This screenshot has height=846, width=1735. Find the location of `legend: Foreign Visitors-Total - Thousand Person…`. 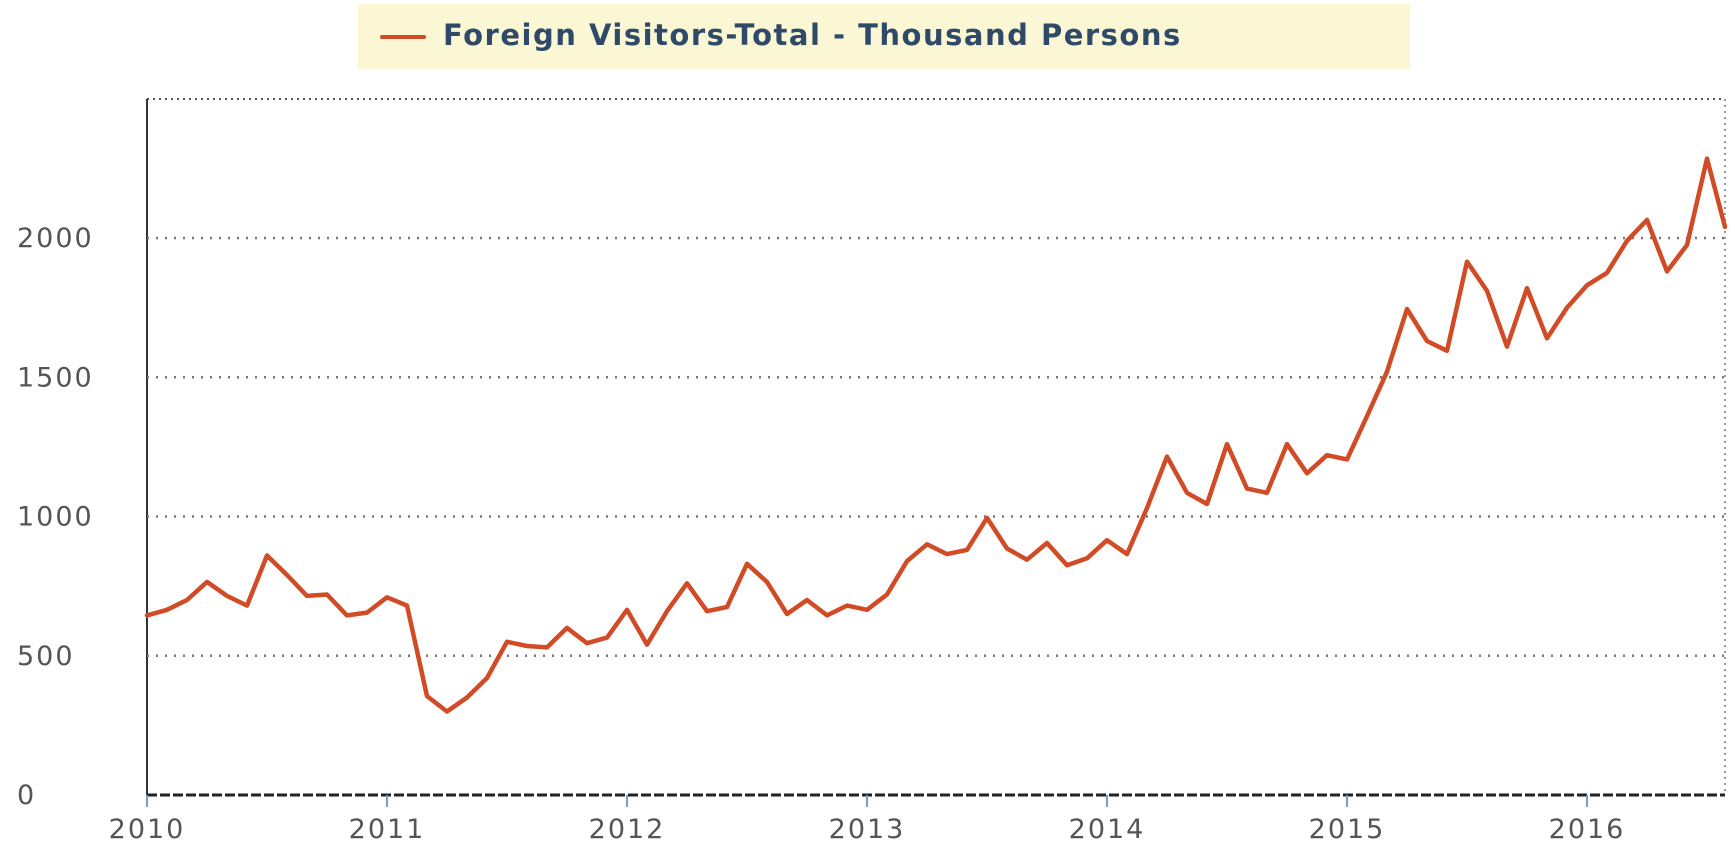

legend: Foreign Visitors-Total - Thousand Person… is located at coordinates (884, 36).